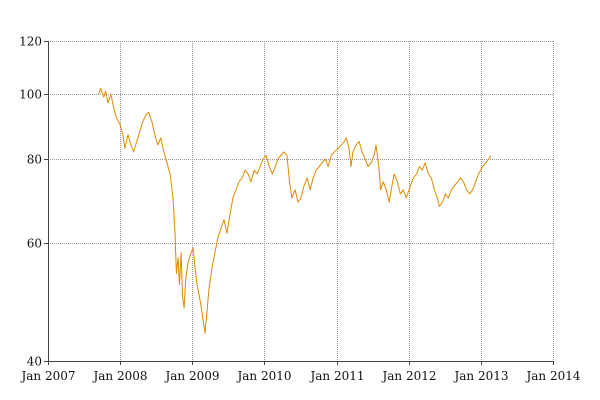 The width and height of the screenshot is (600, 400). What do you see at coordinates (30, 95) in the screenshot?
I see `y-tick-label: 100` at bounding box center [30, 95].